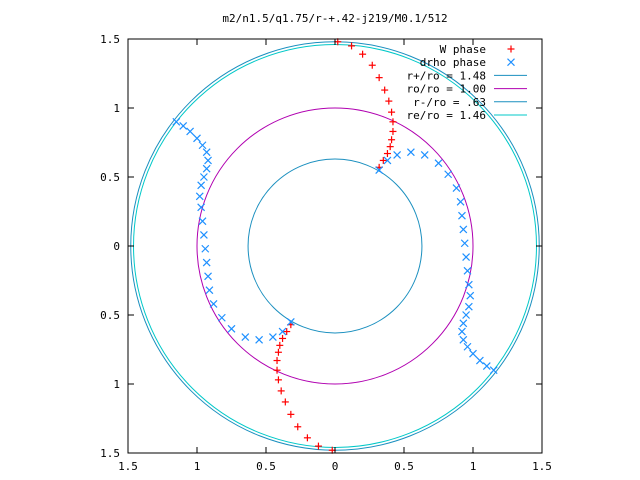 This screenshot has width=640, height=480. I want to click on legend-entry: re/ro = 1.46, so click(467, 115).